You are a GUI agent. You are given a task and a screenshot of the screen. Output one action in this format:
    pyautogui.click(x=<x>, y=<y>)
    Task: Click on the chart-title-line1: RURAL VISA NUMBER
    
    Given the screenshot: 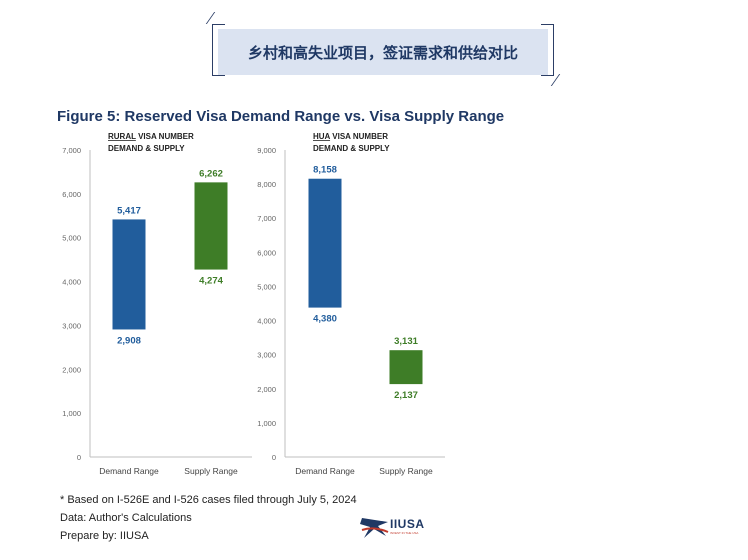 What is the action you would take?
    pyautogui.click(x=151, y=136)
    